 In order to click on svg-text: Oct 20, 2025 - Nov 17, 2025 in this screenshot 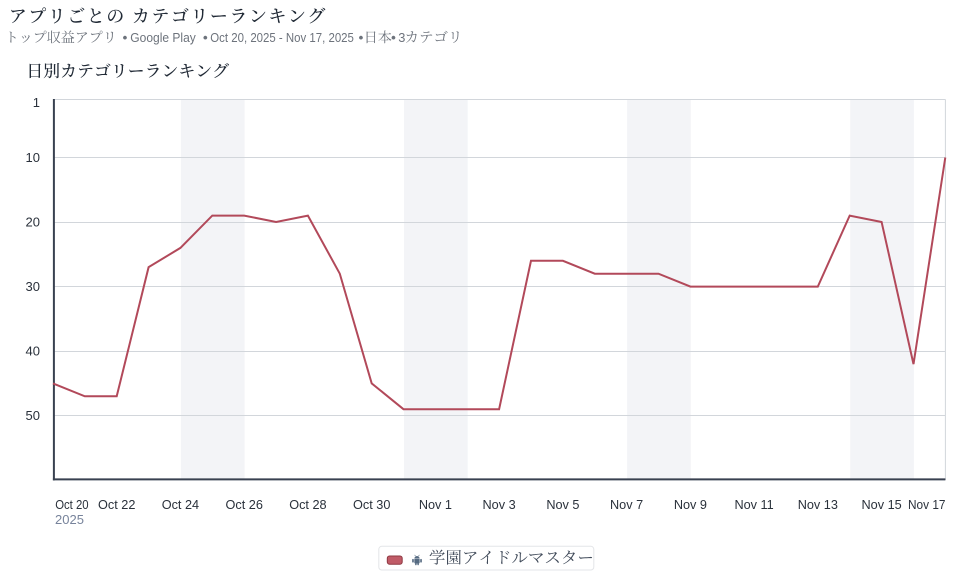, I will do `click(282, 37)`.